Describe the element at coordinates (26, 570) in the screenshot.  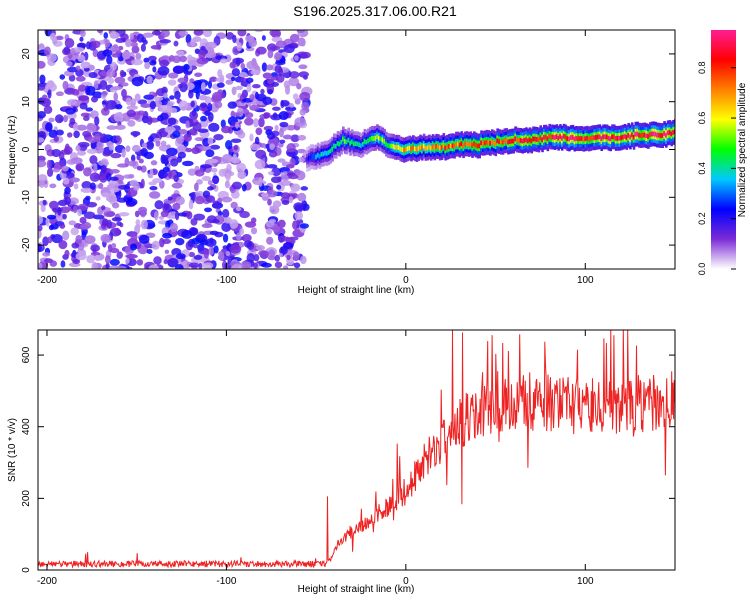
I see `snr-ytick-label: 0` at that location.